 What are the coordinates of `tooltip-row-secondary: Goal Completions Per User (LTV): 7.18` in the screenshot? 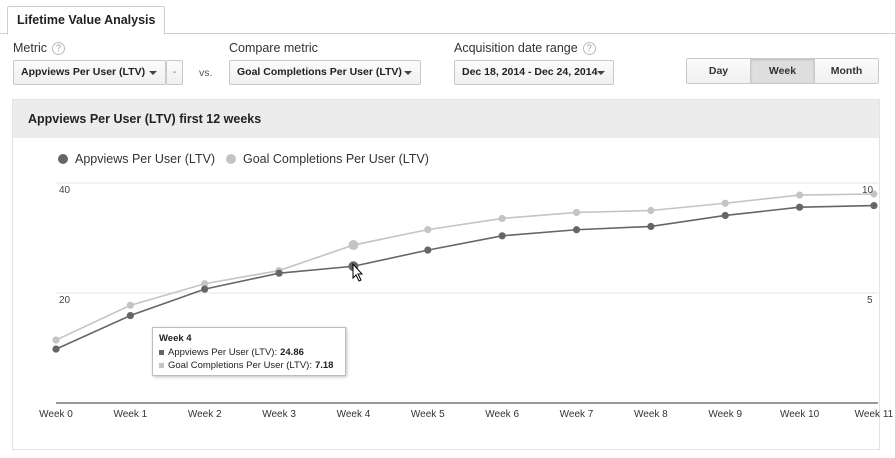 It's located at (249, 365).